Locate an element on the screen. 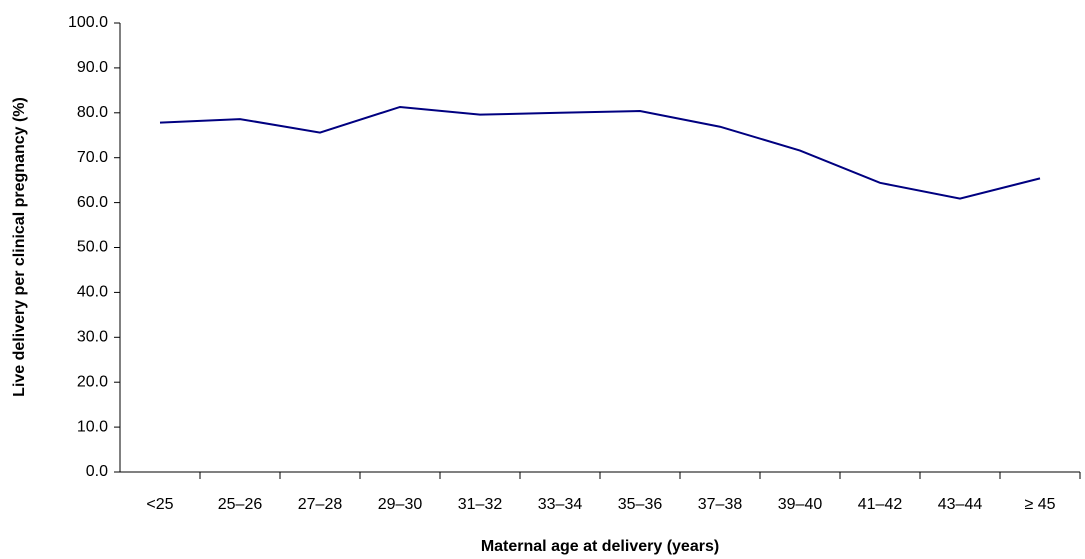 The width and height of the screenshot is (1085, 559). x-tick-label: 33–34 is located at coordinates (560, 504).